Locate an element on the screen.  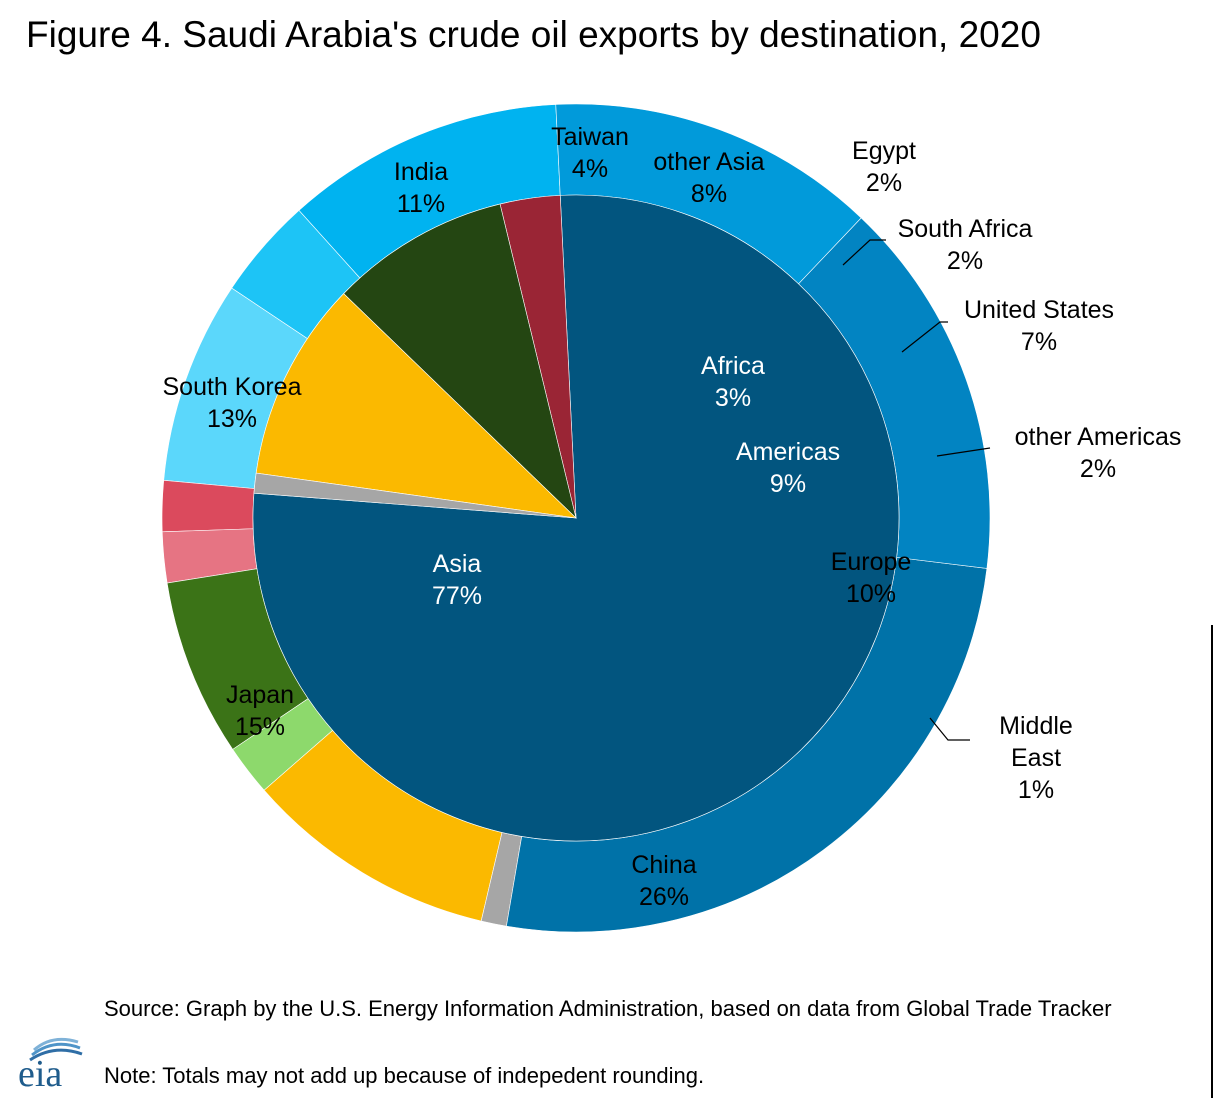
label-inner-americas: Americas 9% is located at coordinates (788, 468).